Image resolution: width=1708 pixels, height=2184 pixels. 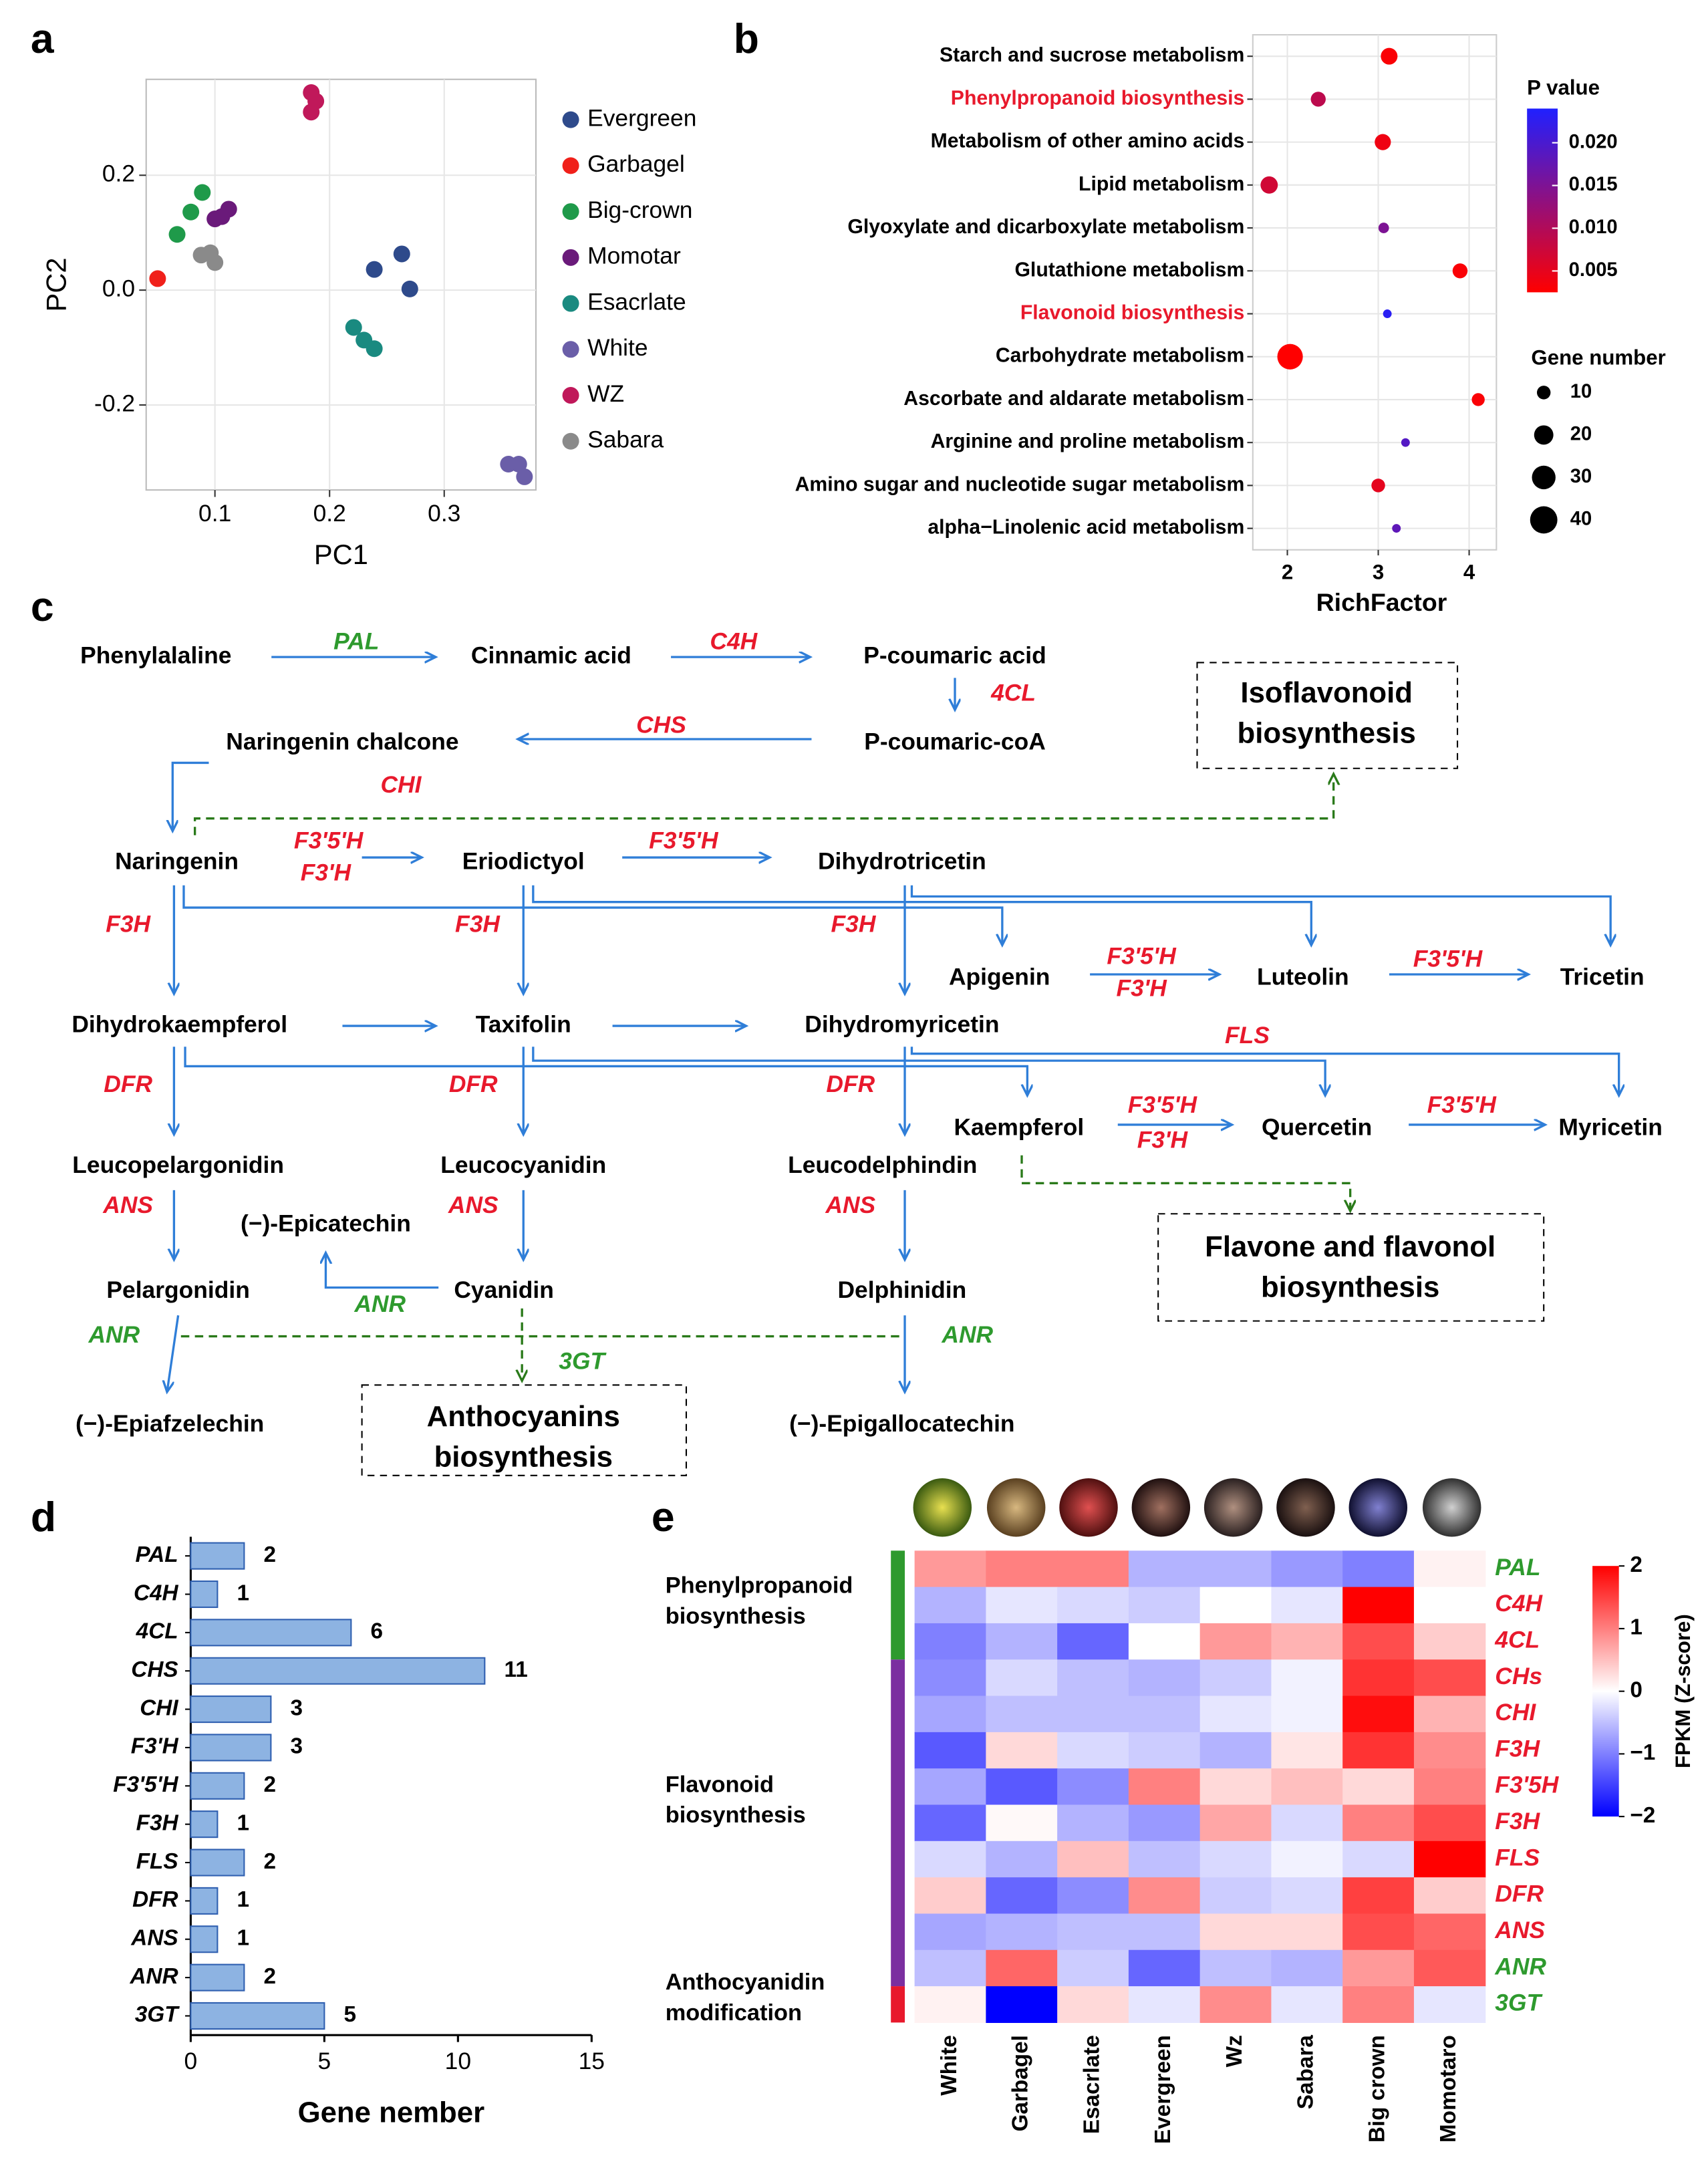 I want to click on legend-label: 10, so click(x=1581, y=391).